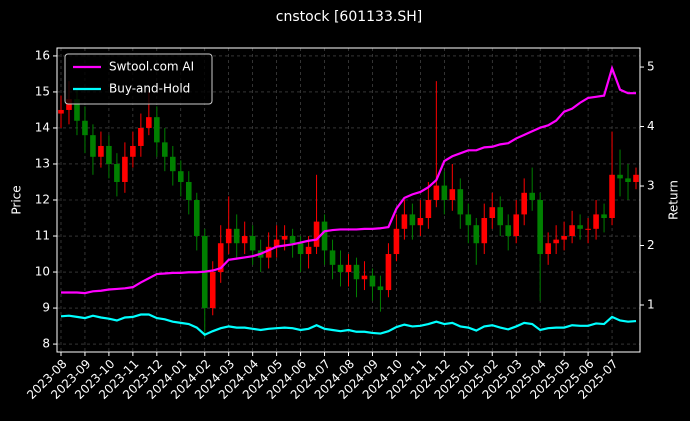 This screenshot has width=690, height=421. Describe the element at coordinates (151, 67) in the screenshot. I see `legend-label: Swtool.com AI` at that location.